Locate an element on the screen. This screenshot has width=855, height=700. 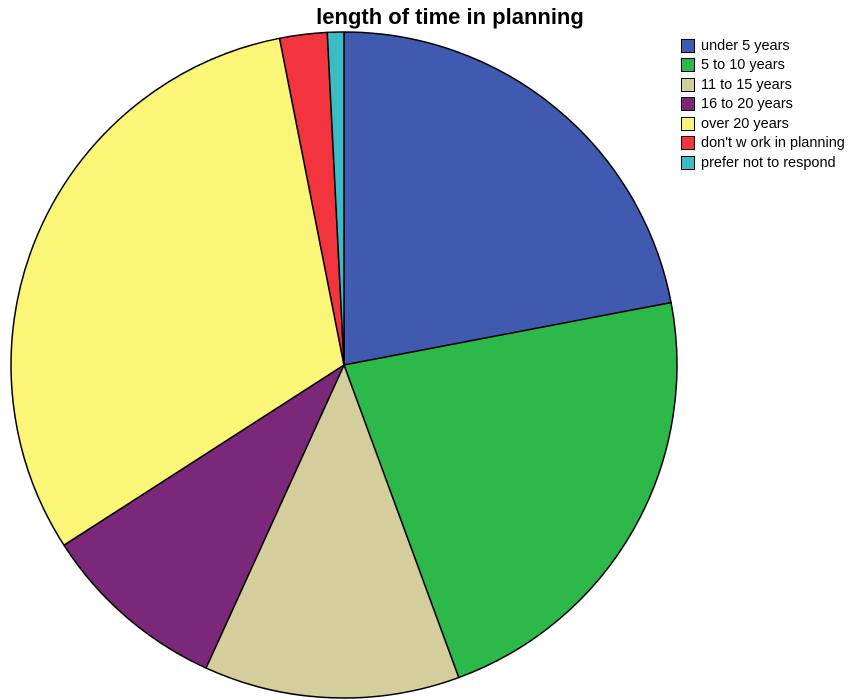
legend-item: 11 to 15 years is located at coordinates (763, 85).